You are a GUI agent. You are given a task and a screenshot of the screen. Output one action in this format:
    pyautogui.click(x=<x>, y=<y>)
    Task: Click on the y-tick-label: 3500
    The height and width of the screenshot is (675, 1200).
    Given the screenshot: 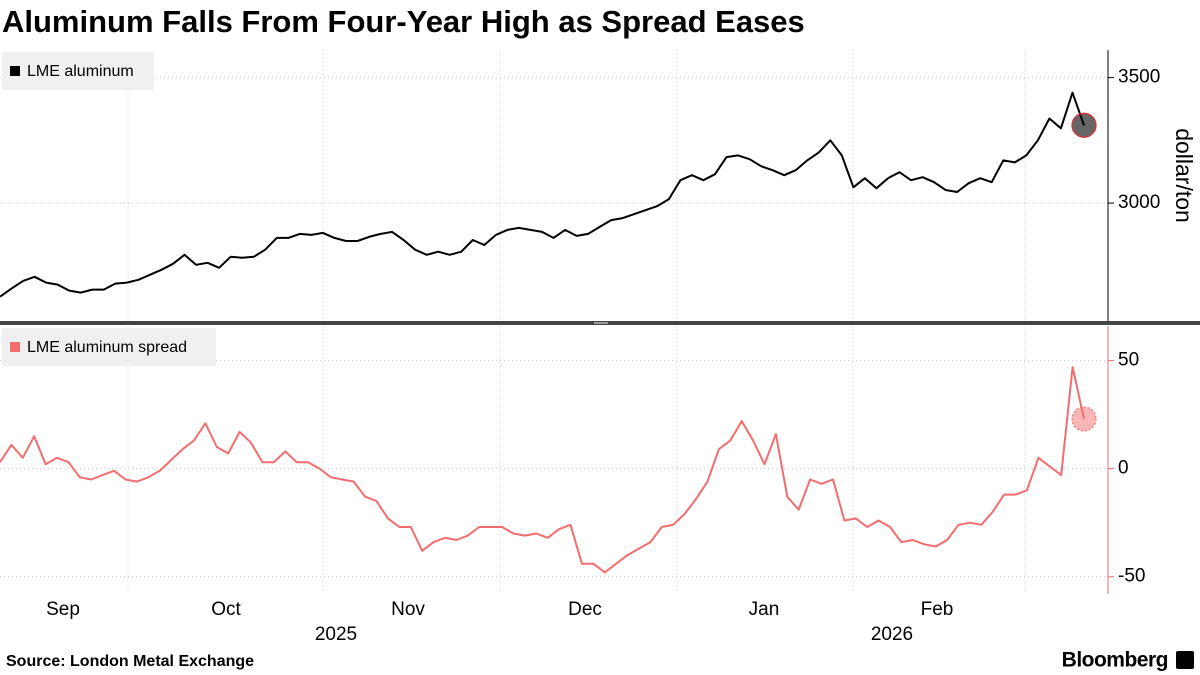 What is the action you would take?
    pyautogui.click(x=1139, y=77)
    